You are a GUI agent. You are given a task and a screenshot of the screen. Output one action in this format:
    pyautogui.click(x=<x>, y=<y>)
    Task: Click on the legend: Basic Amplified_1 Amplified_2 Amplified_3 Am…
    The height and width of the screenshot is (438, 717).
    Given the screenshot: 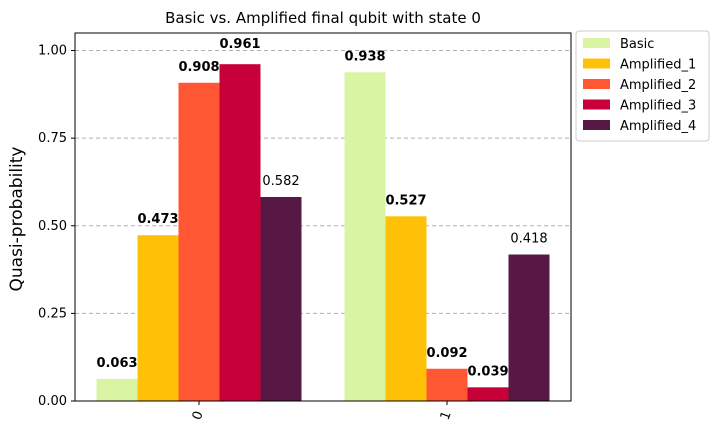 What is the action you would take?
    pyautogui.click(x=642, y=86)
    